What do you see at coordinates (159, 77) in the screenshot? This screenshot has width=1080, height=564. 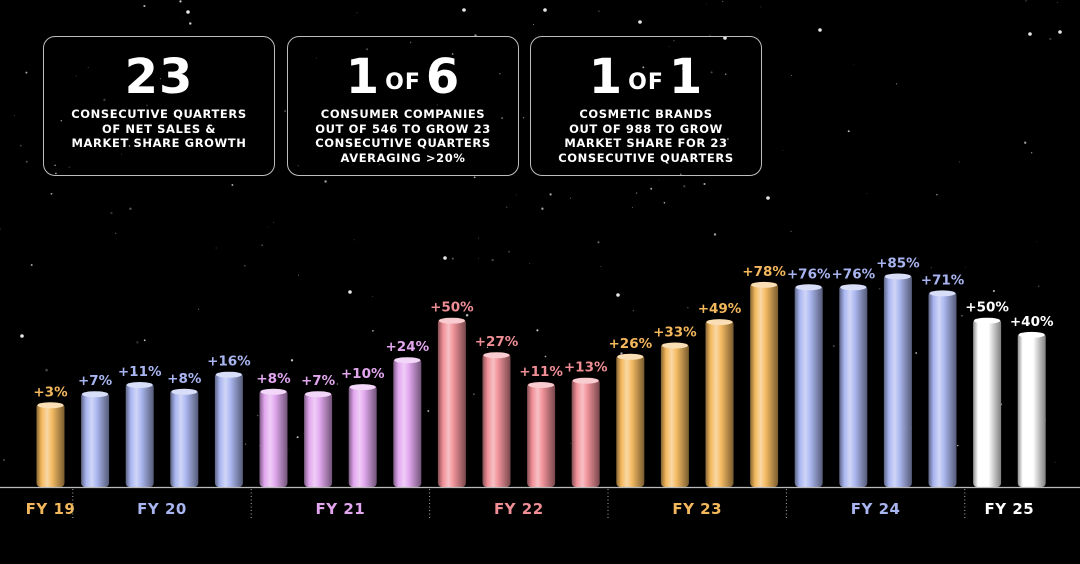 I see `stat-big-number: 23` at bounding box center [159, 77].